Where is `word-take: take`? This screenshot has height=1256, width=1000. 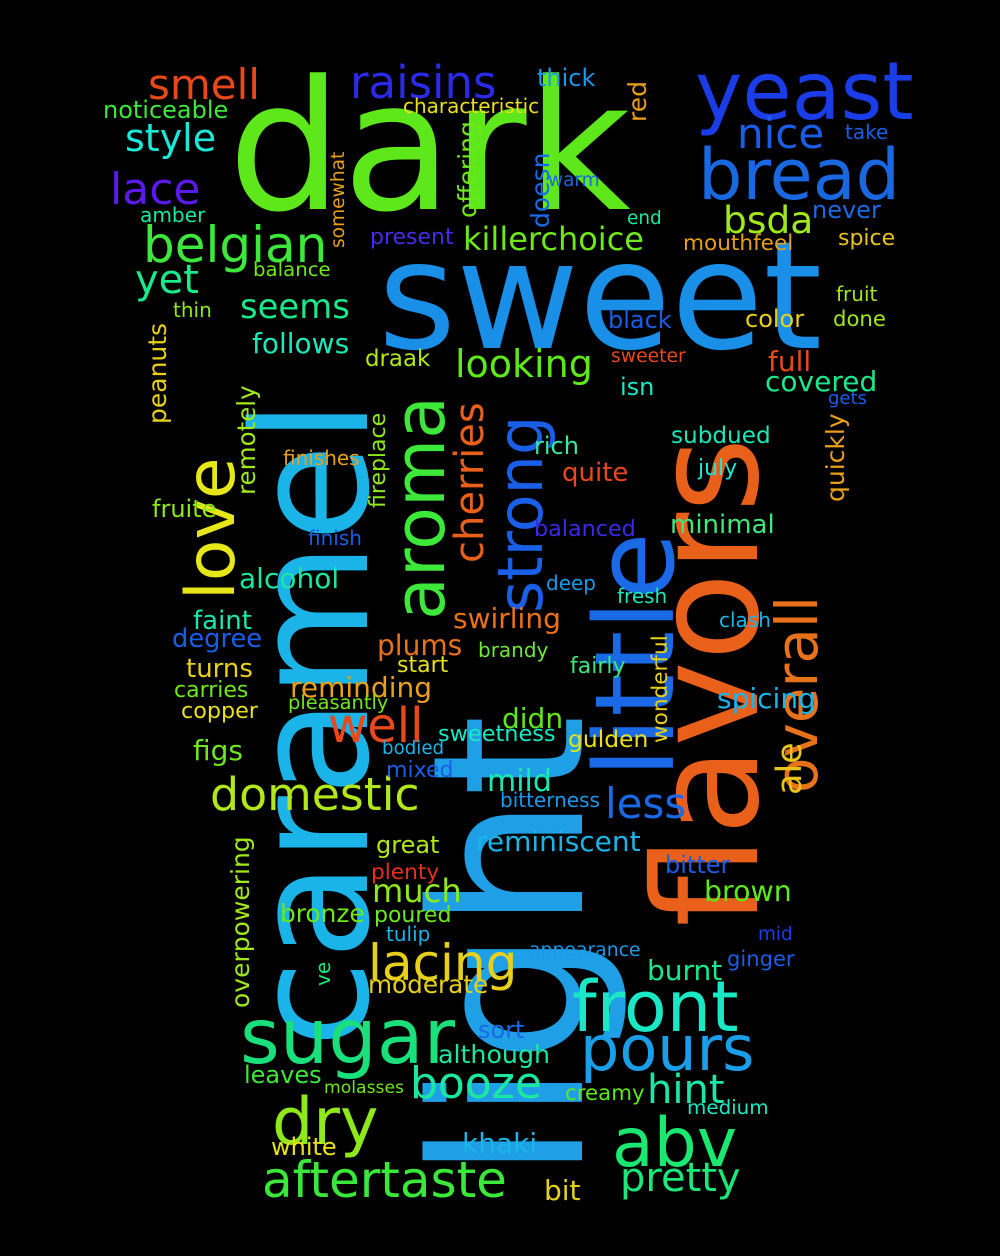
word-take: take is located at coordinates (867, 132).